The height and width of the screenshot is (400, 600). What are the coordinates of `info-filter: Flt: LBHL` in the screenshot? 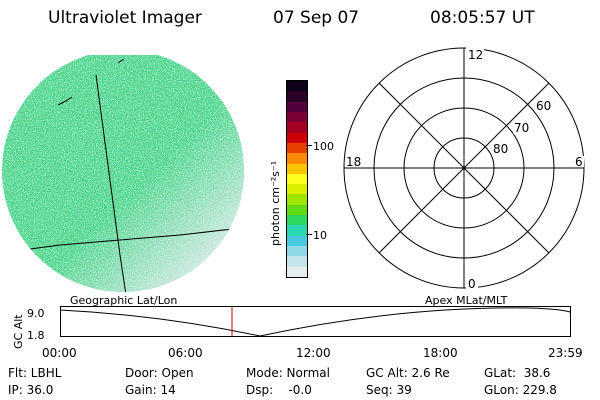 It's located at (35, 373).